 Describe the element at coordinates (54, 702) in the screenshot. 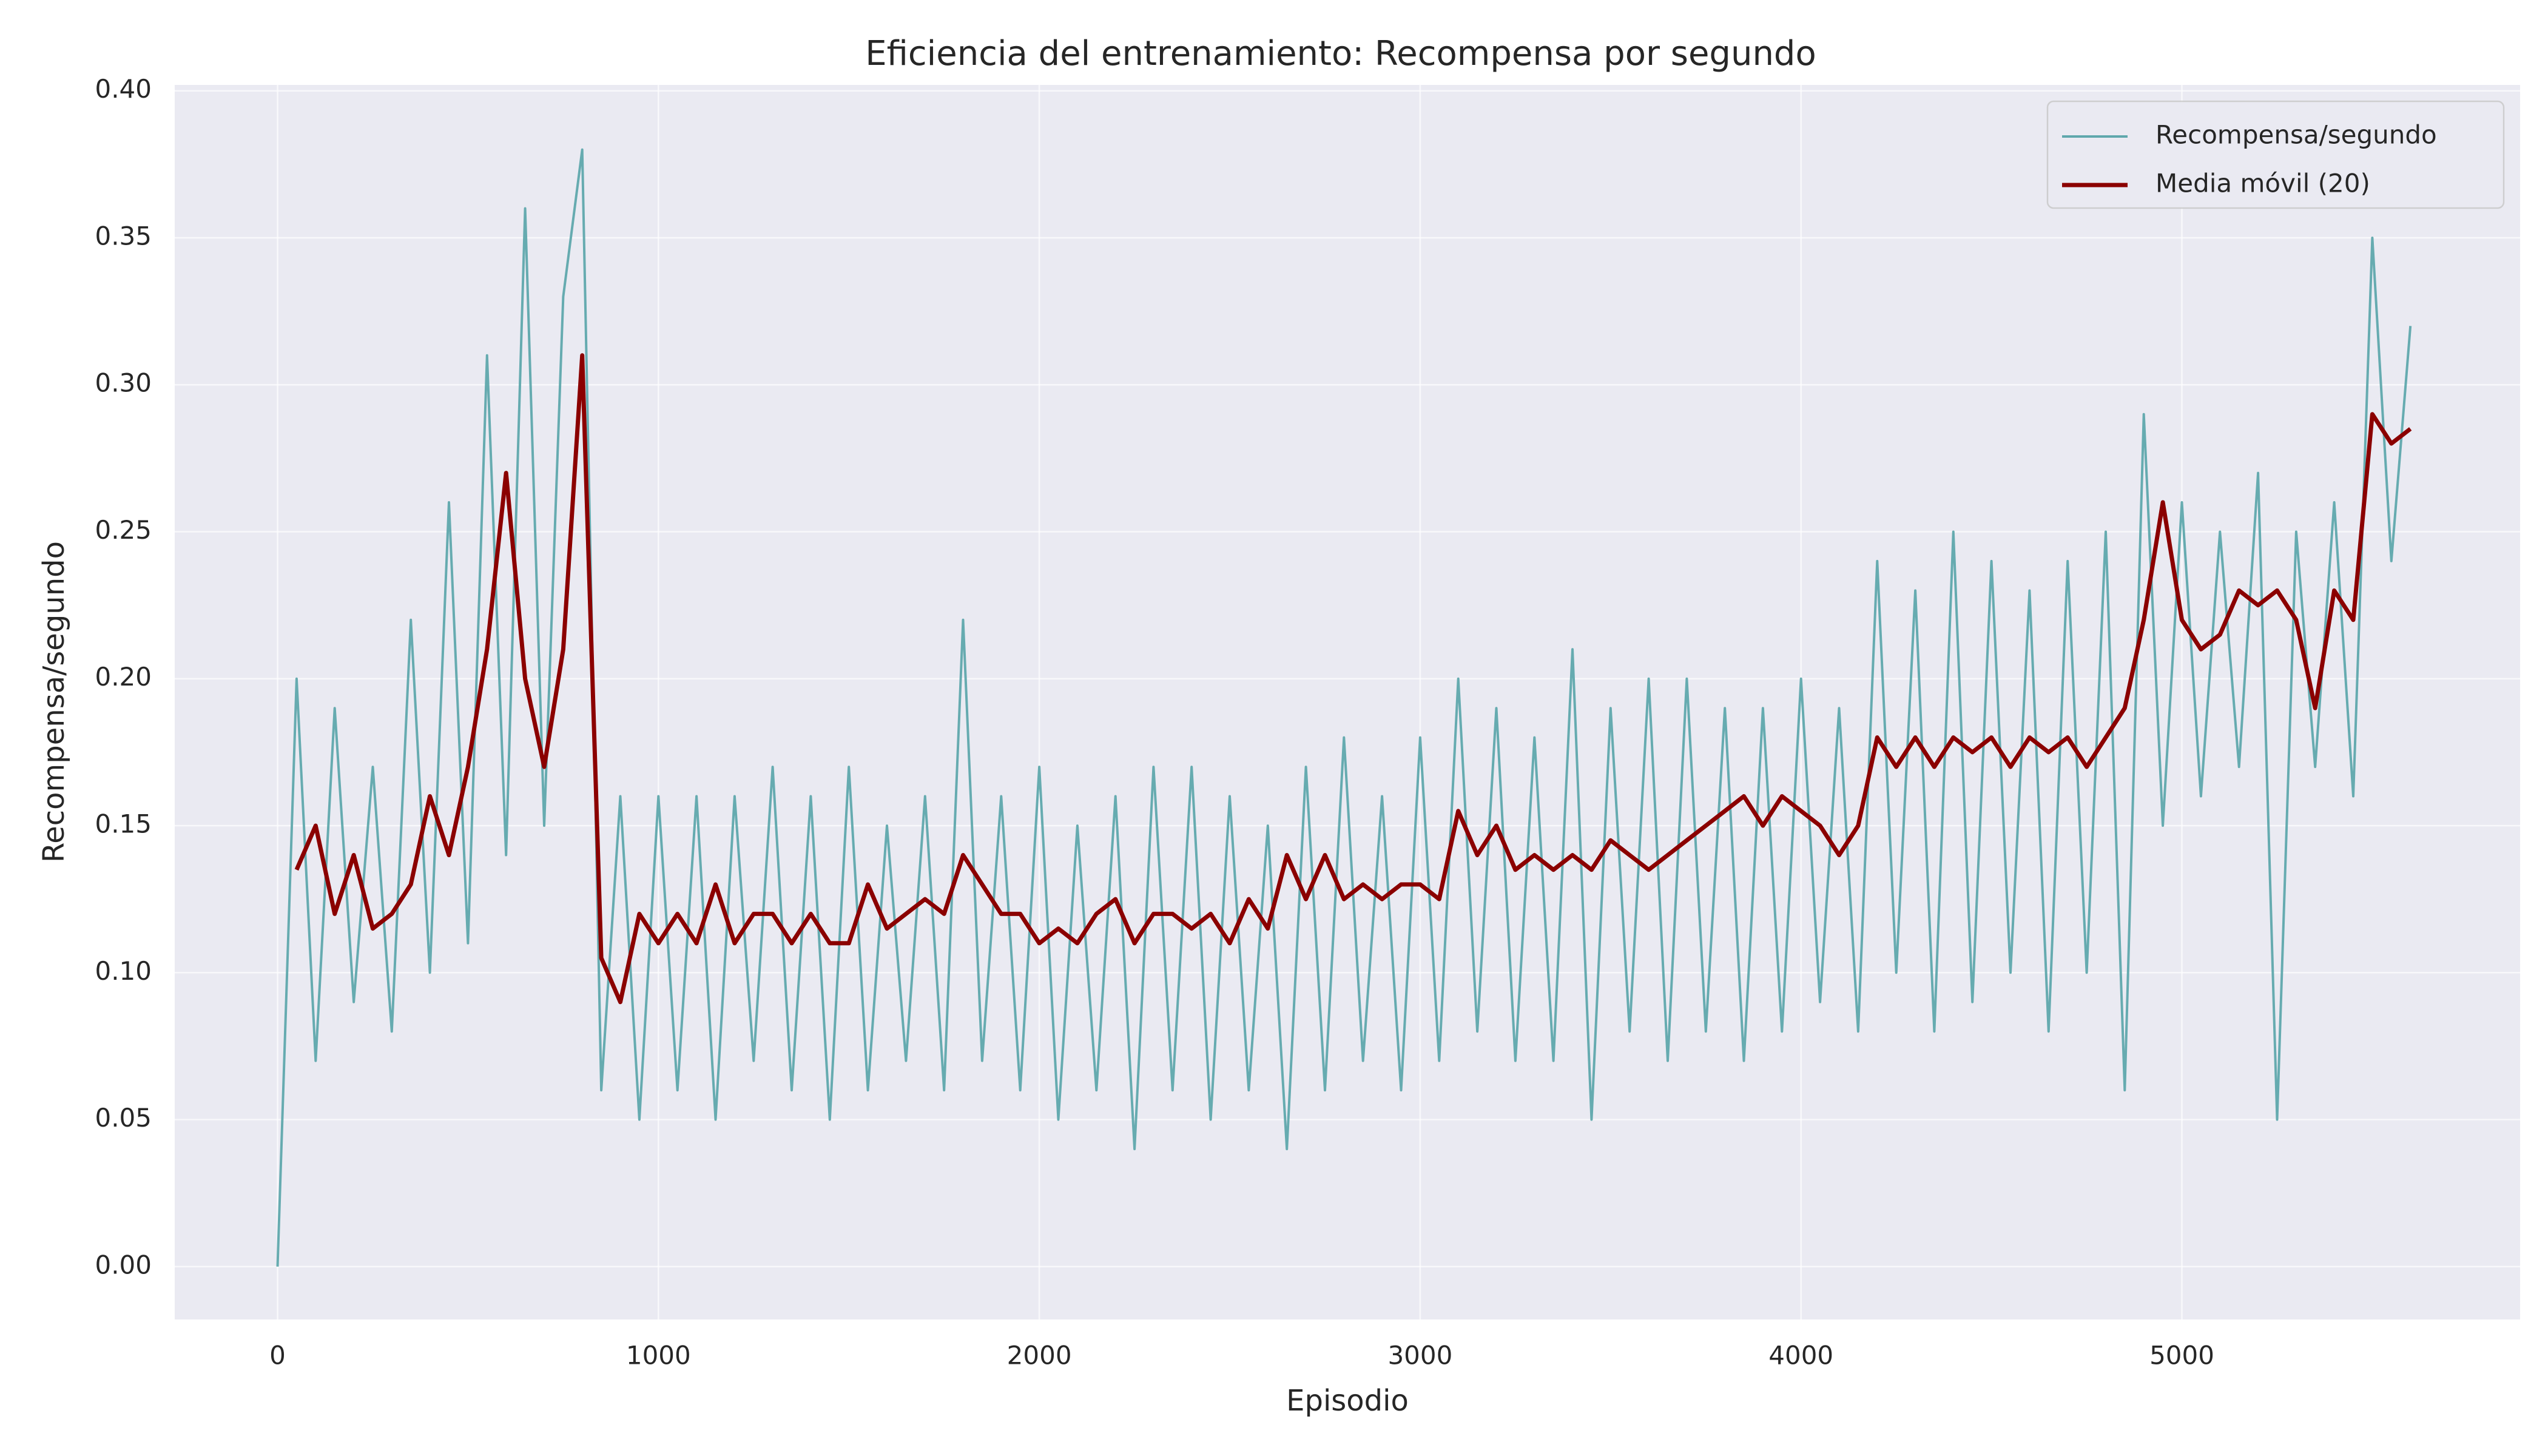

I see `y-axis-label: Recompensa/segundo` at that location.